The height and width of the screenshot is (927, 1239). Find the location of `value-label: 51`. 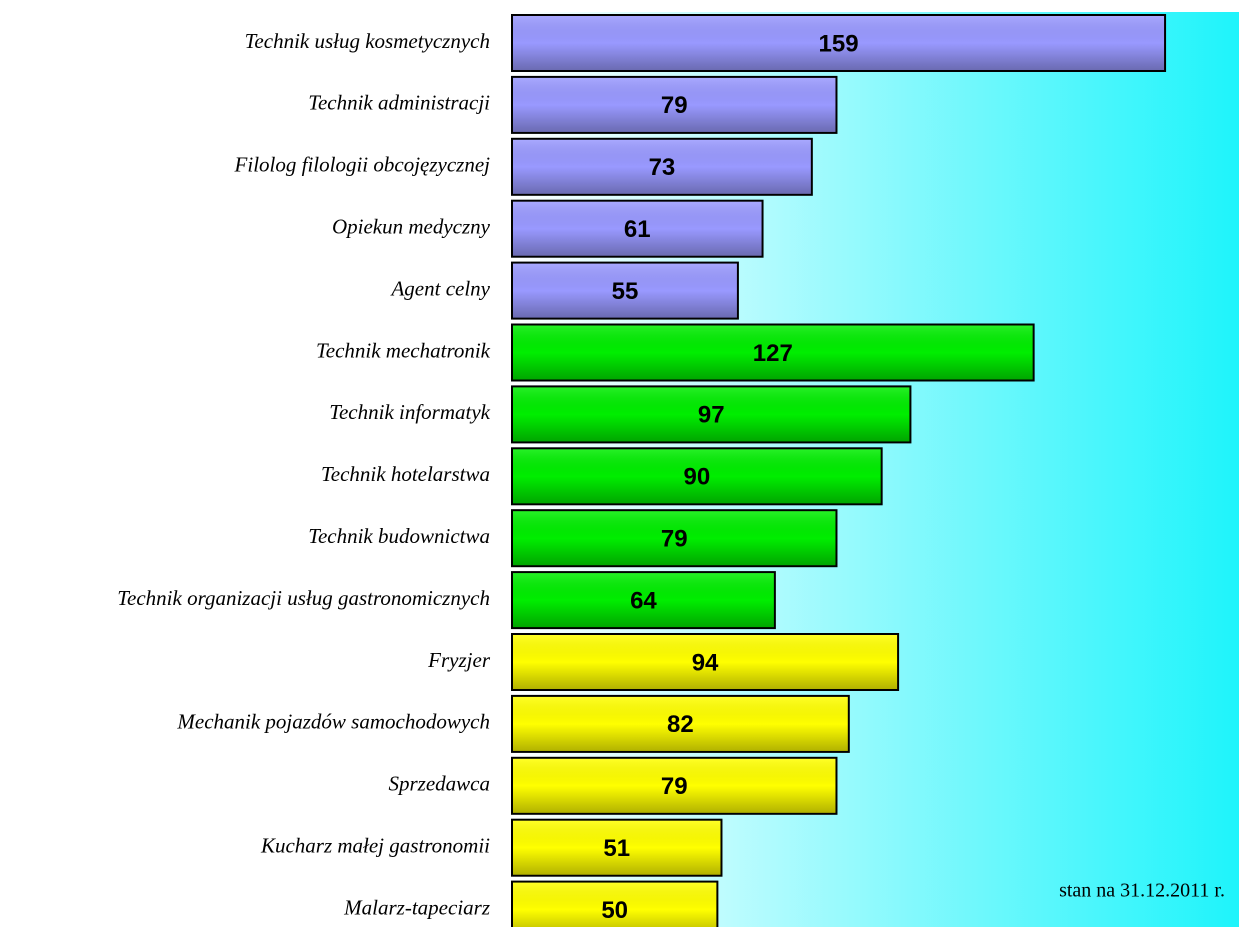

value-label: 51 is located at coordinates (616, 848).